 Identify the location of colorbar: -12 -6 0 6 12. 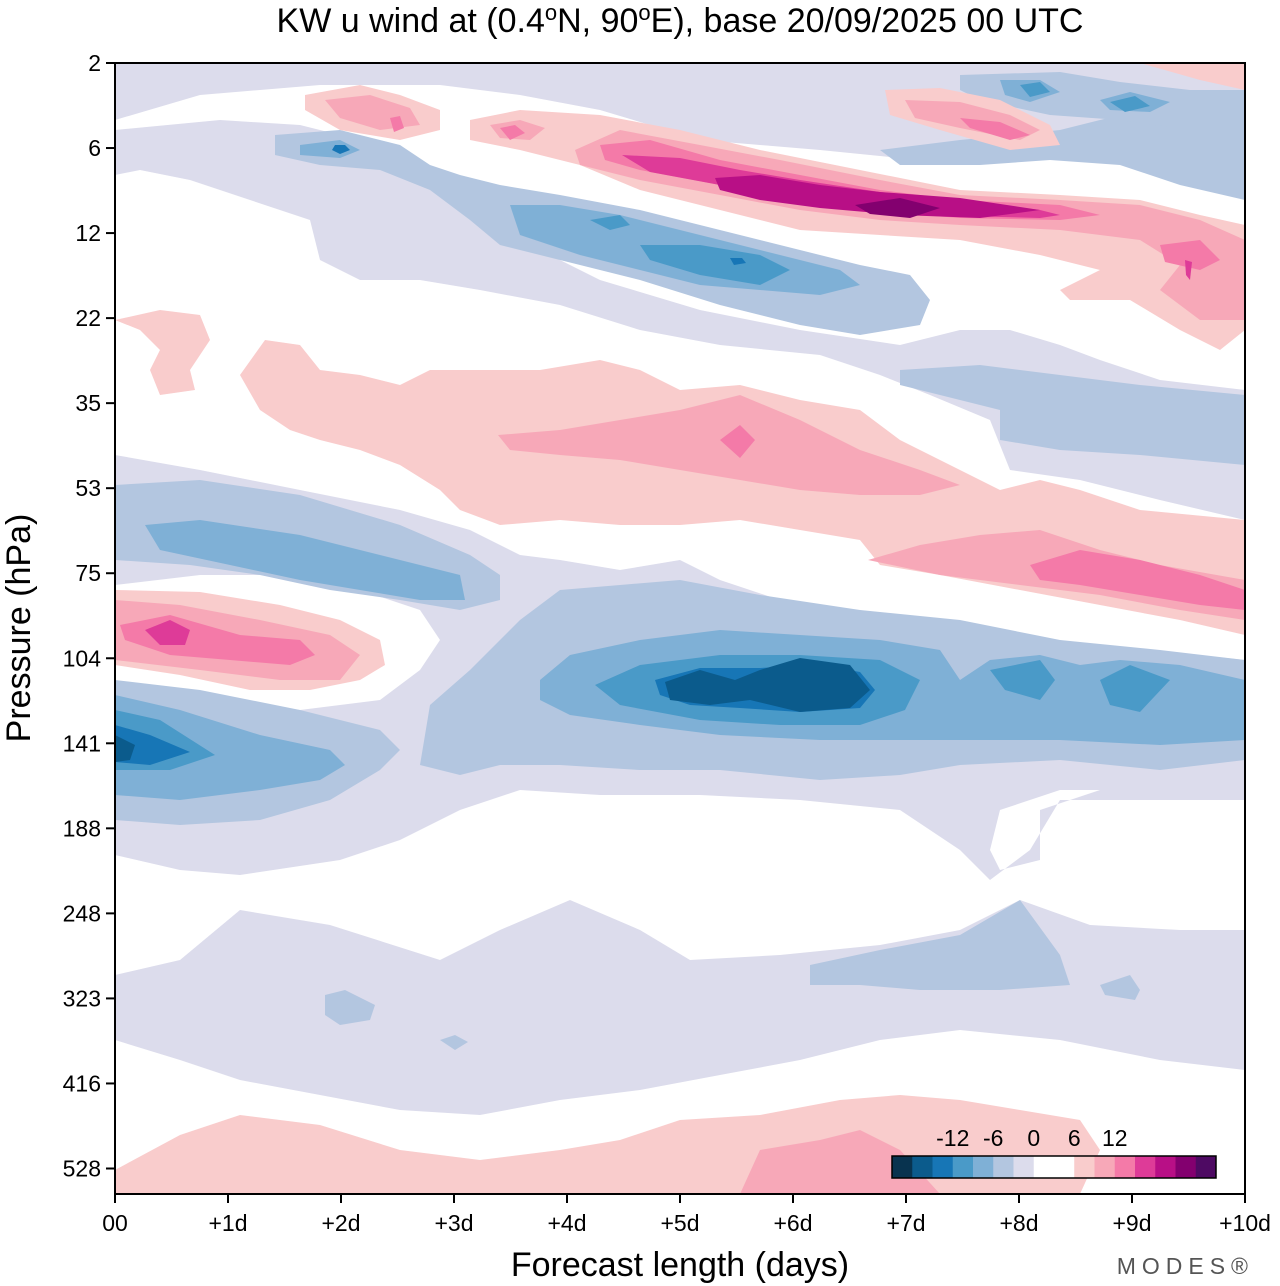
(1054, 1152).